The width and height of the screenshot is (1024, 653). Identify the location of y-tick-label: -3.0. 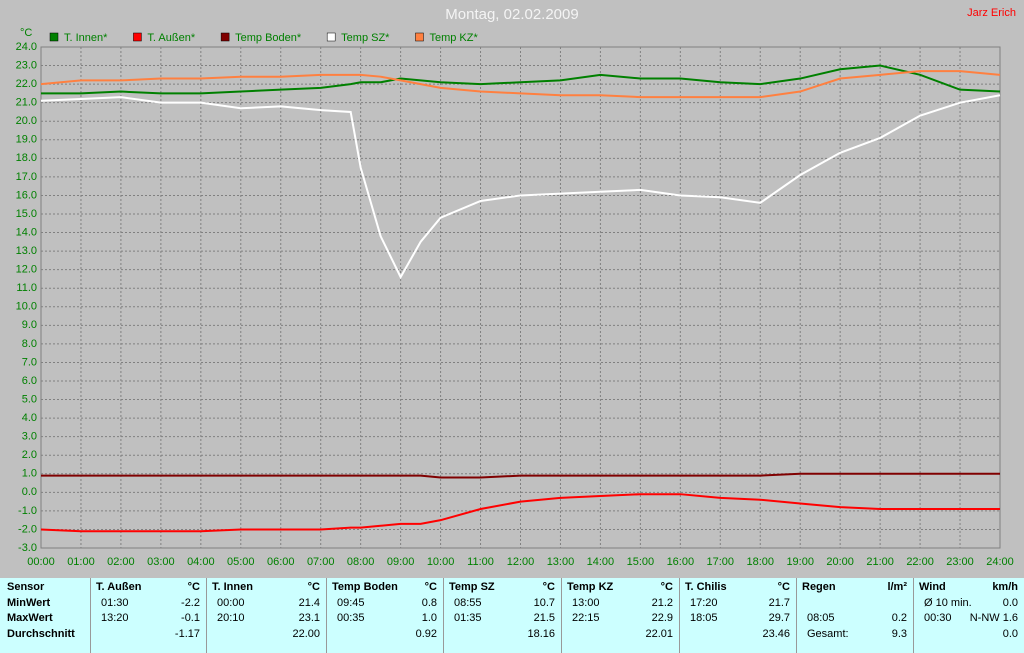
(27, 548).